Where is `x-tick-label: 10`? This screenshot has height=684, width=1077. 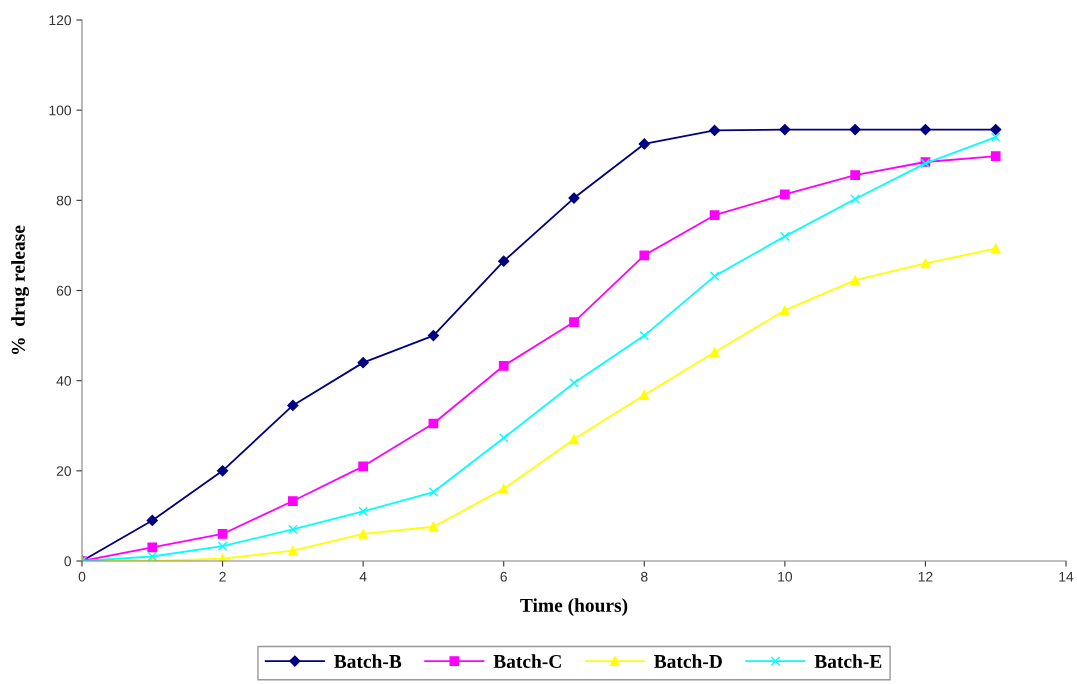
x-tick-label: 10 is located at coordinates (785, 576).